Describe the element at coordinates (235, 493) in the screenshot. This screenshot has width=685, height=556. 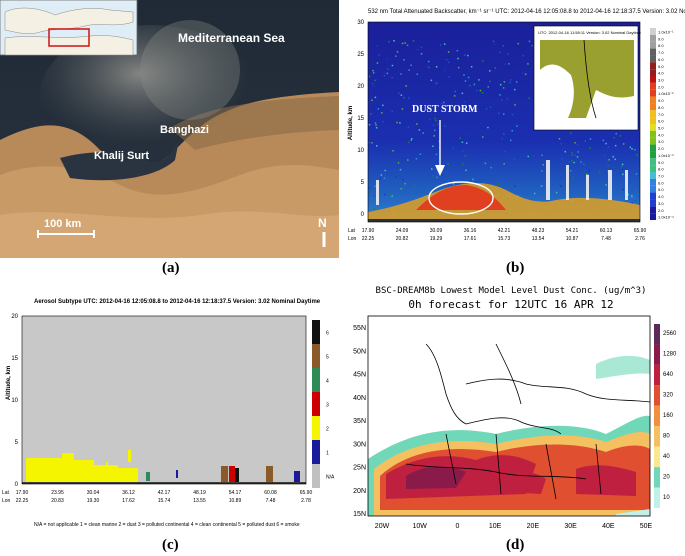
I see `lat-tick-label: 54.17` at that location.